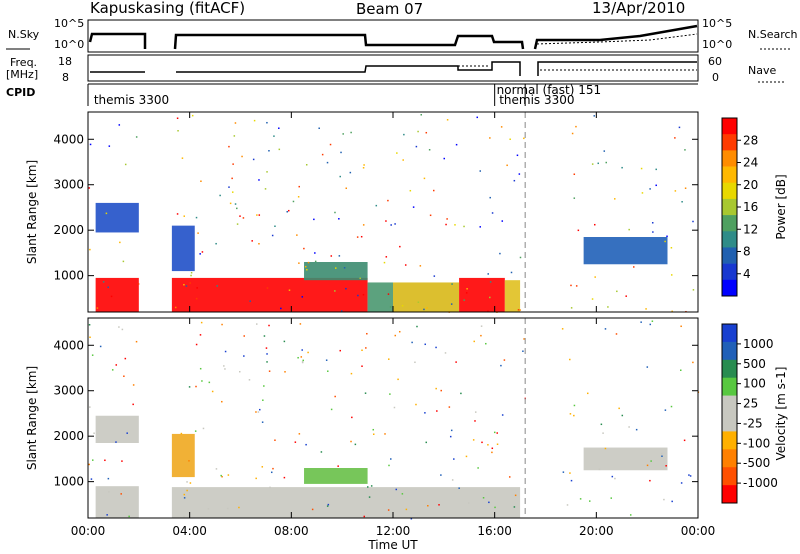 This screenshot has width=800, height=554. Describe the element at coordinates (717, 44) in the screenshot. I see `noise-right-tick-bottom: 10^0` at that location.